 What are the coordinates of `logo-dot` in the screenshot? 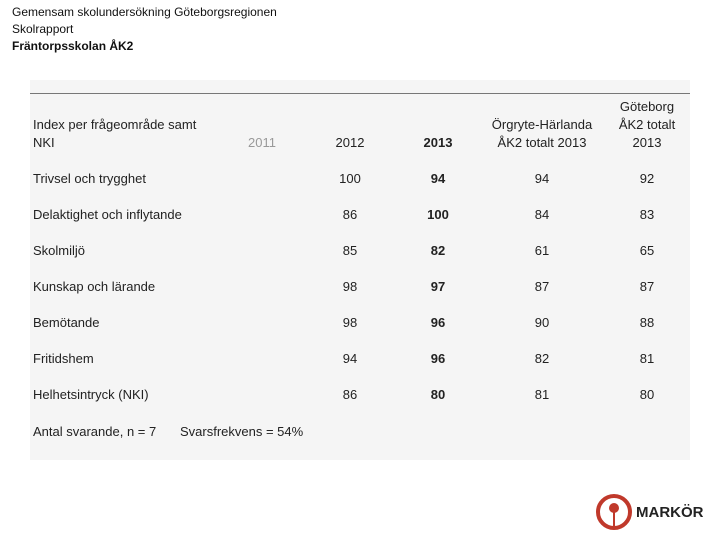 It's located at (614, 508).